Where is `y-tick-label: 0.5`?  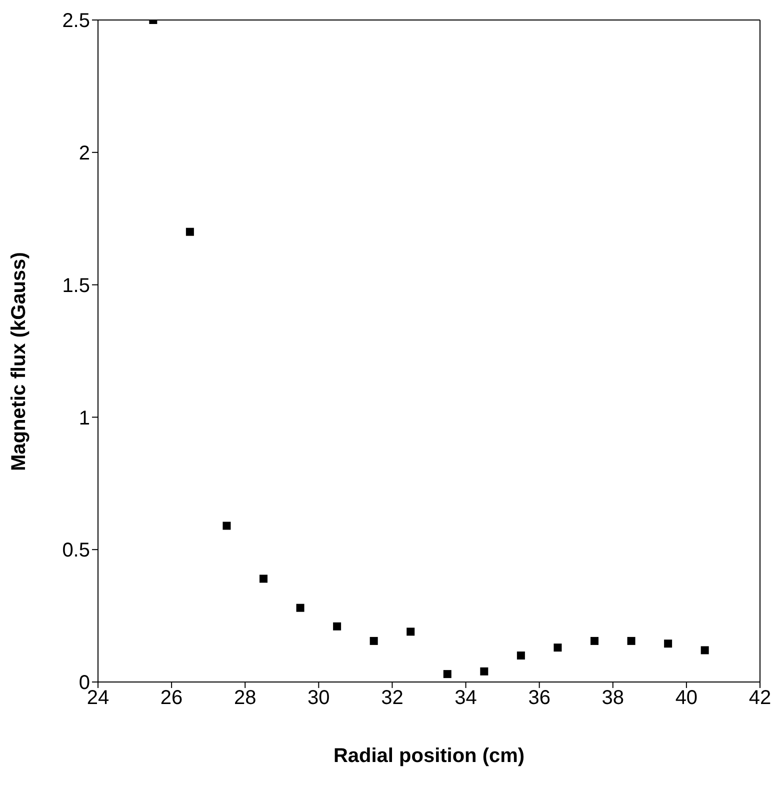 y-tick-label: 0.5 is located at coordinates (76, 551).